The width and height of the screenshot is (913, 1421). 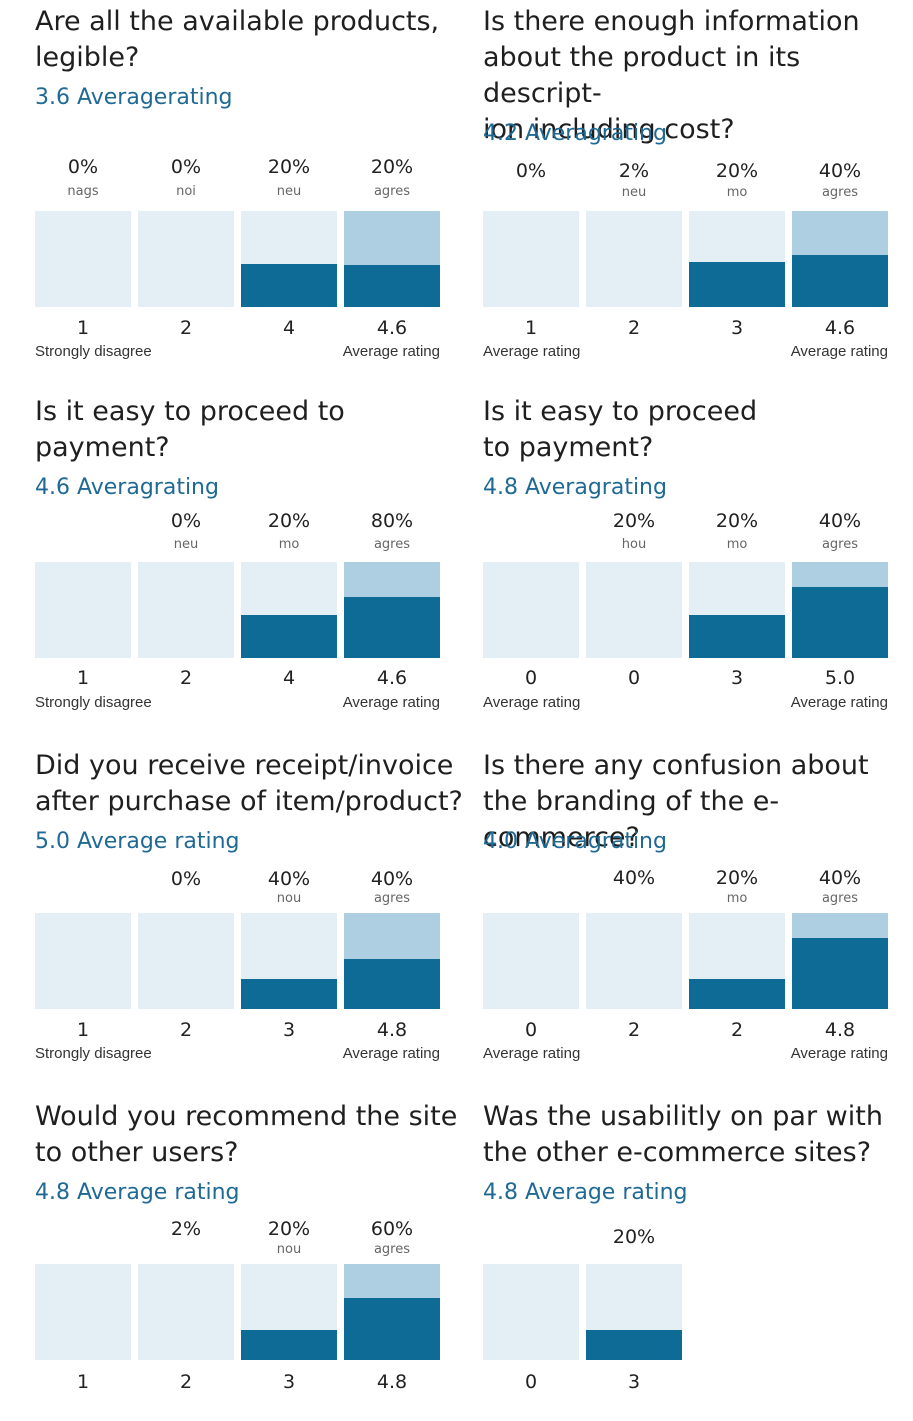 I want to click on bar-value-label: 5.0, so click(x=840, y=678).